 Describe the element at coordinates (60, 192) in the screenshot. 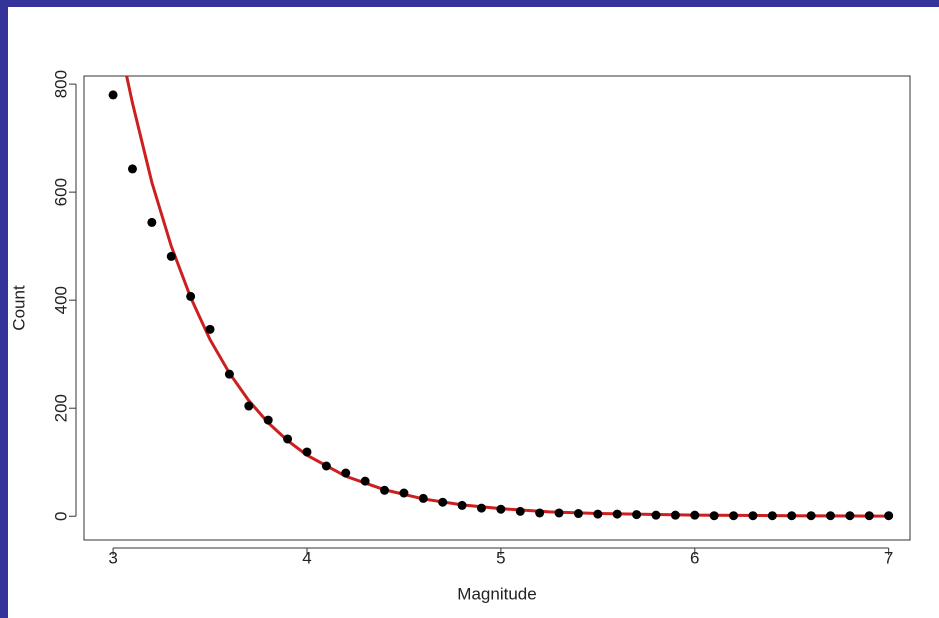

I see `y-tick-label: 600` at that location.